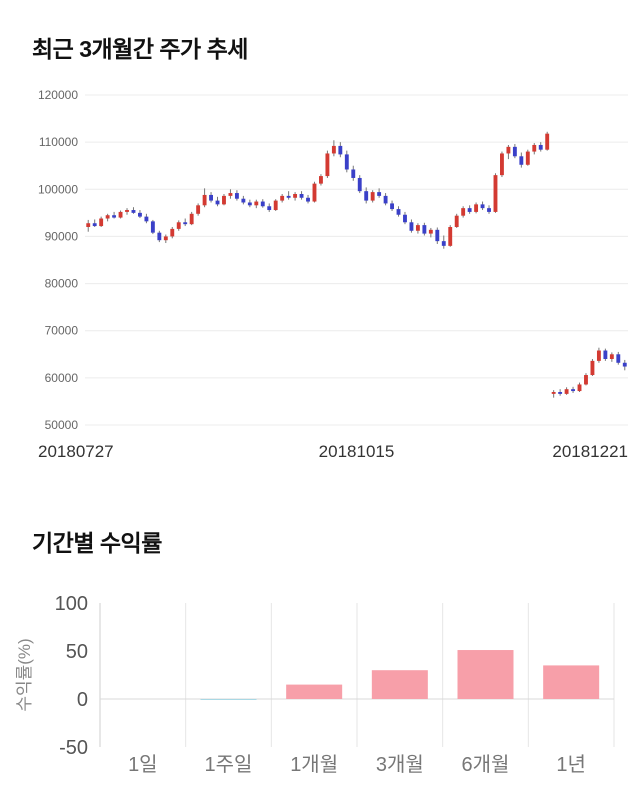 This screenshot has height=810, width=640. I want to click on returns-y-tick-label: 50, so click(77, 652).